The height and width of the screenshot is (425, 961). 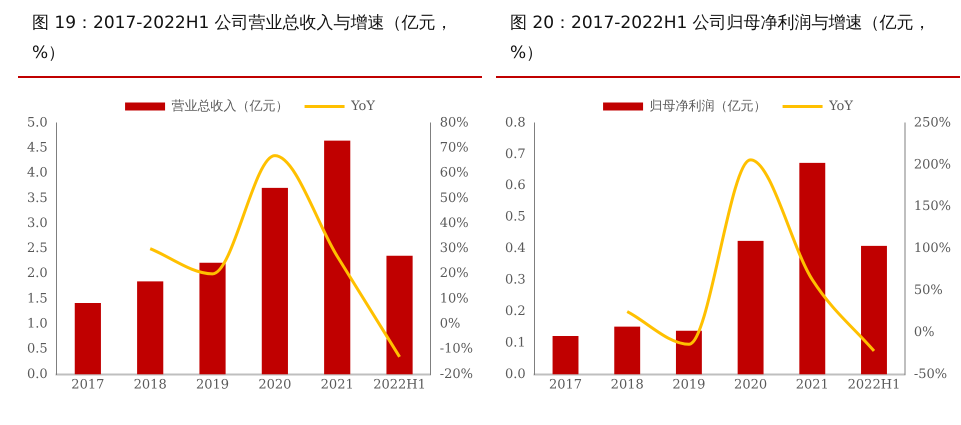 What do you see at coordinates (515, 311) in the screenshot?
I see `y-tick-label: 0.2` at bounding box center [515, 311].